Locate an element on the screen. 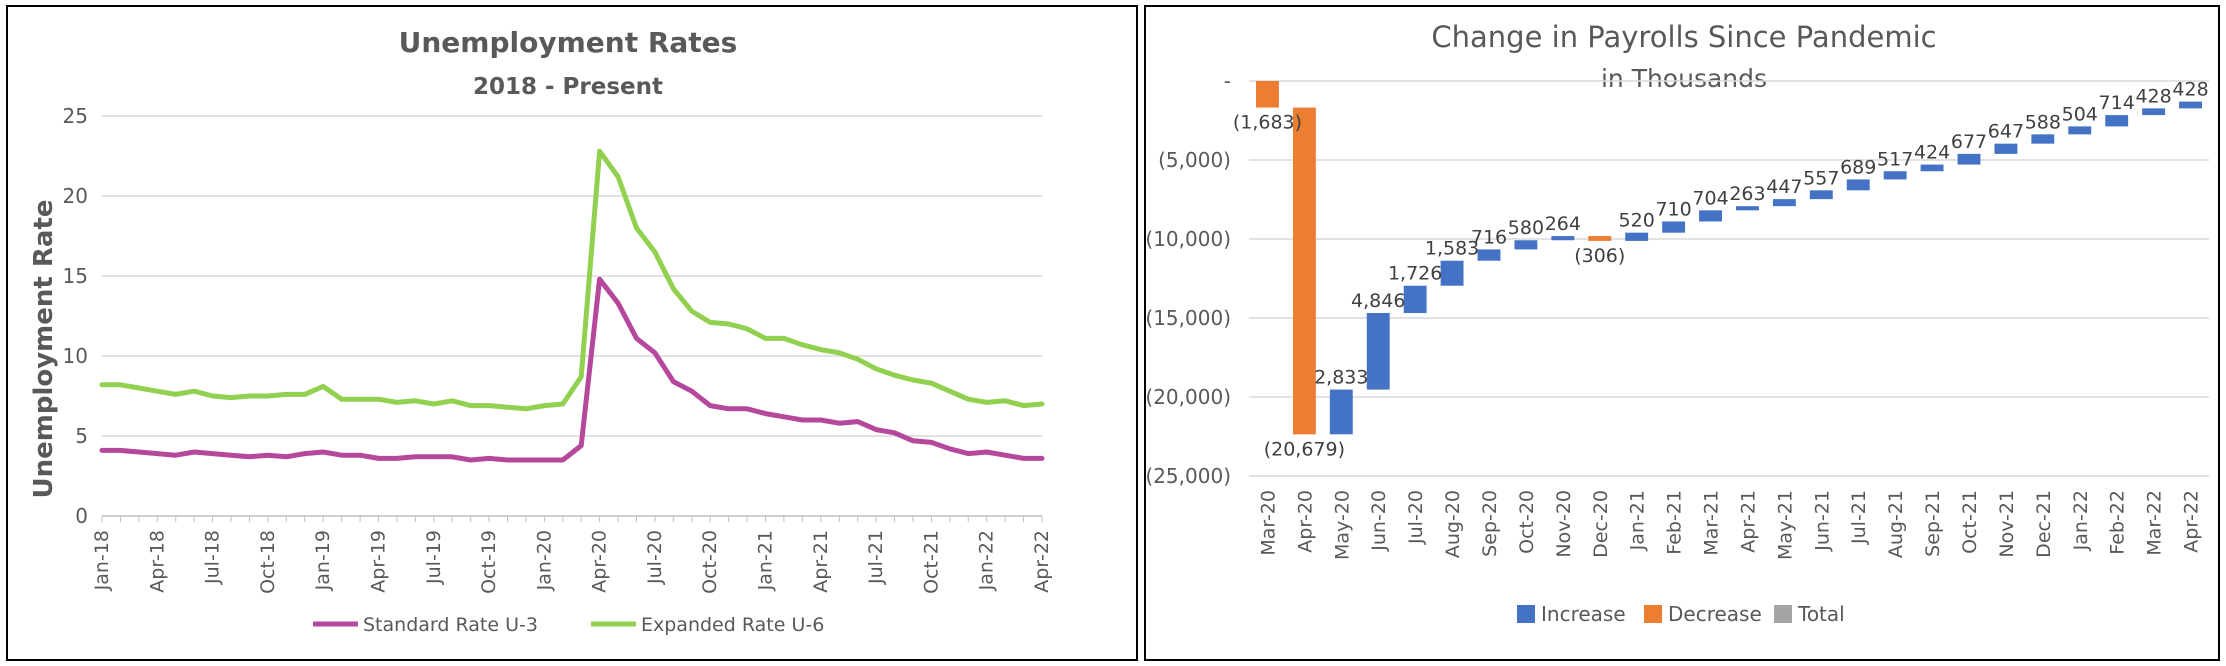 This screenshot has width=2226, height=666. x-tick-label: Jan-19 is located at coordinates (323, 560).